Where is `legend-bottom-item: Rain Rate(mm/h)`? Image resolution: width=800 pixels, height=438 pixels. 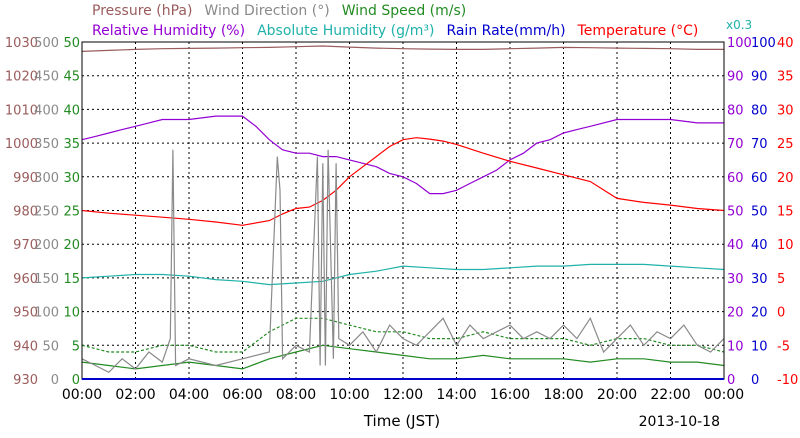
legend-bottom-item: Rain Rate(mm/h) is located at coordinates (505, 31).